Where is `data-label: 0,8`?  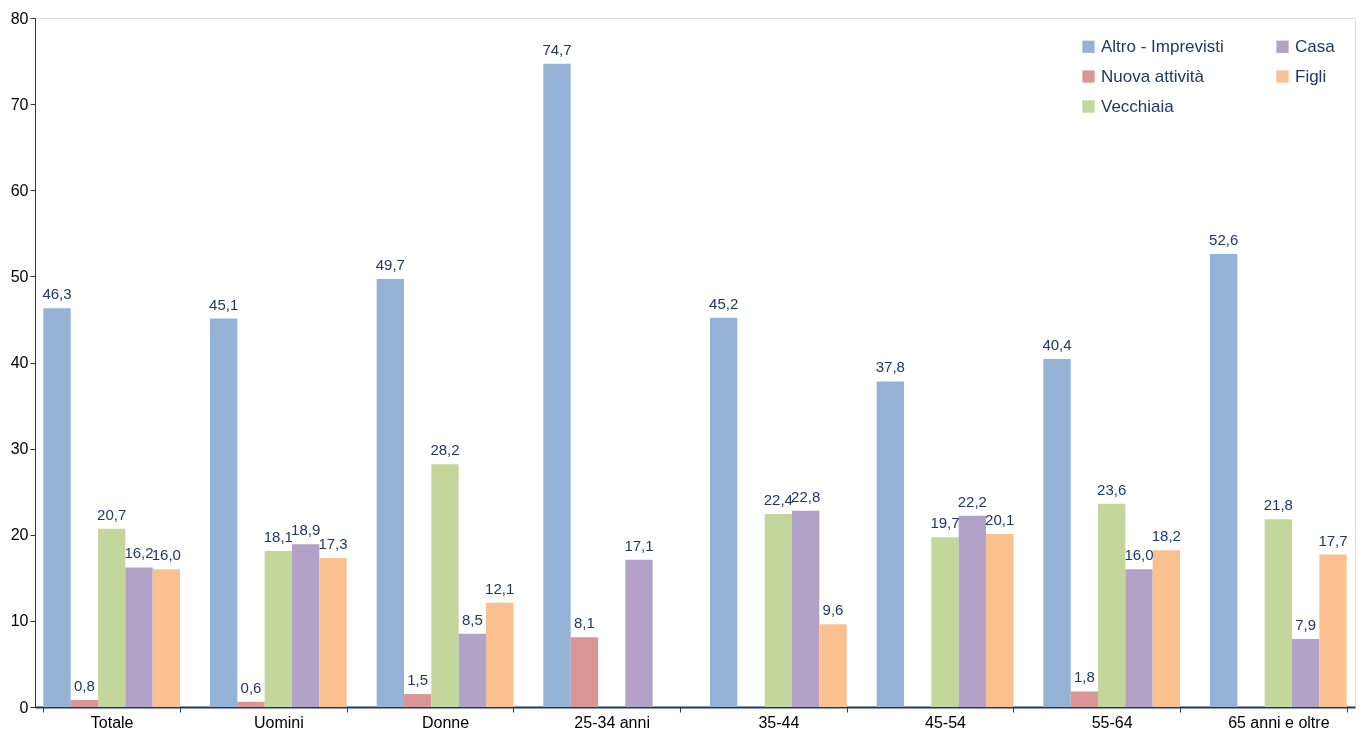 data-label: 0,8 is located at coordinates (84, 686).